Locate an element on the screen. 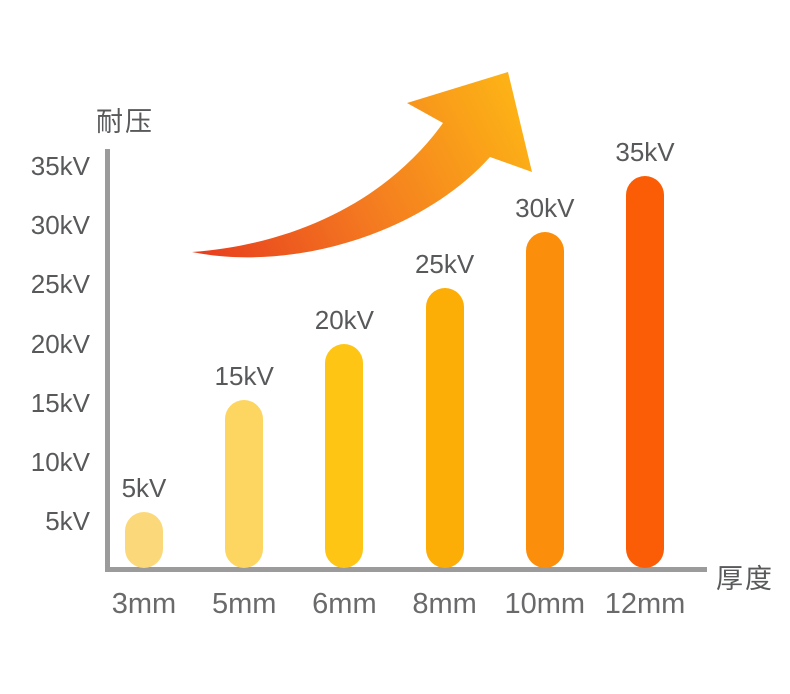  bar-value-label: 15kV is located at coordinates (244, 376).